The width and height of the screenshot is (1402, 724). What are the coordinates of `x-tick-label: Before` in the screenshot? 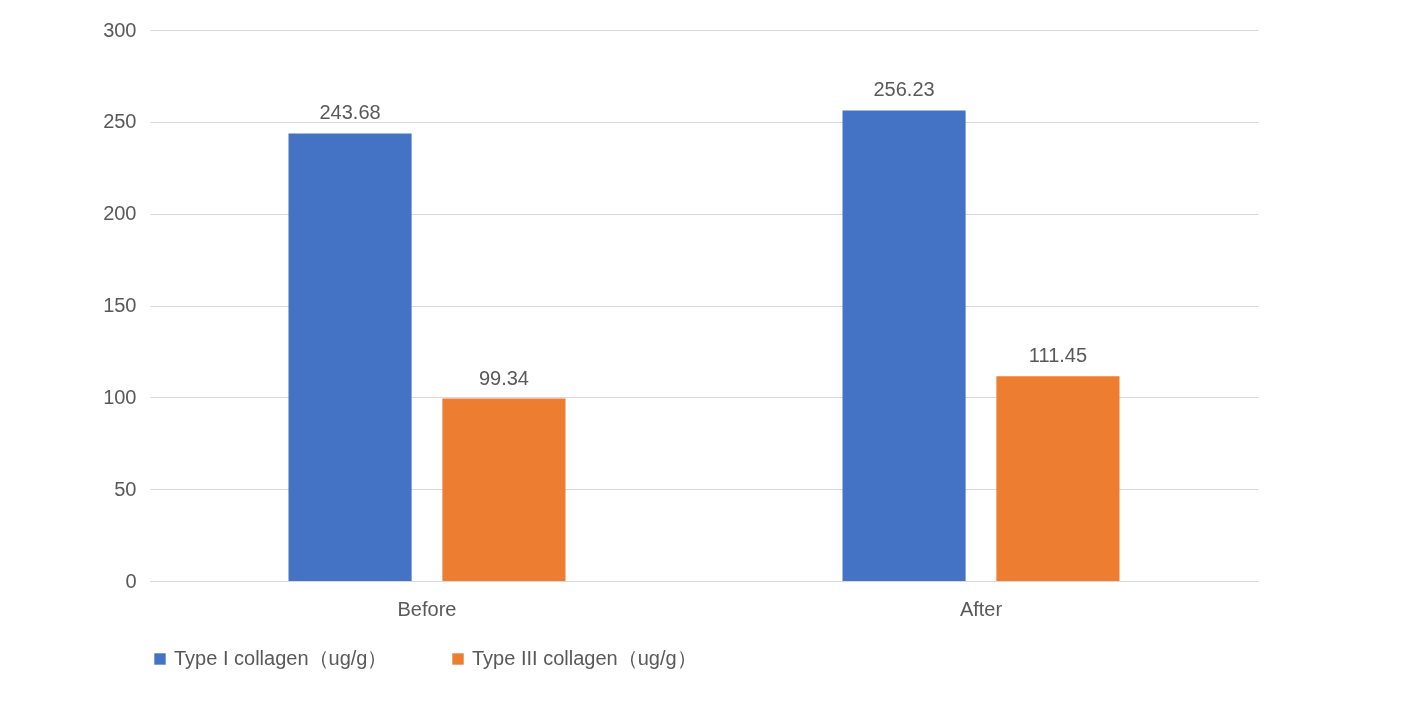 It's located at (427, 608).